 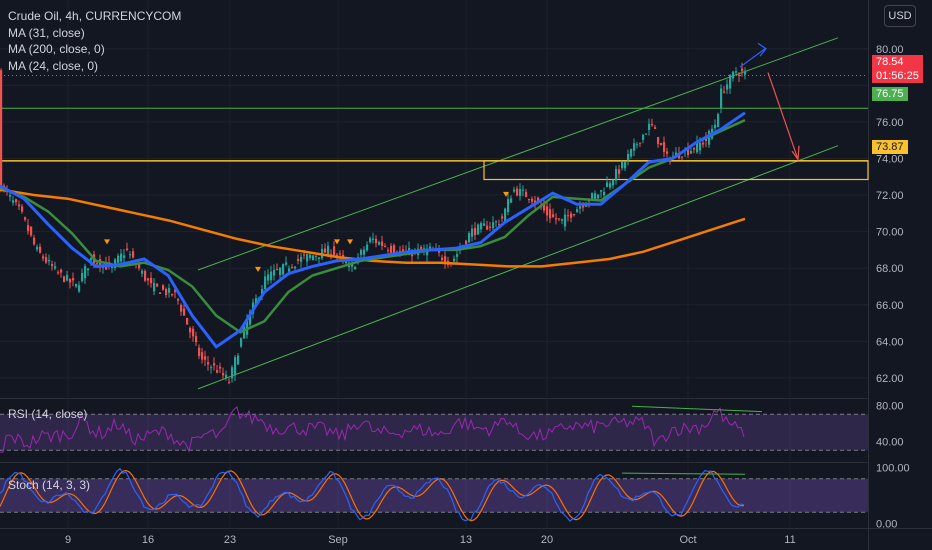 What do you see at coordinates (372, 494) in the screenshot?
I see `stoch-k-line` at bounding box center [372, 494].